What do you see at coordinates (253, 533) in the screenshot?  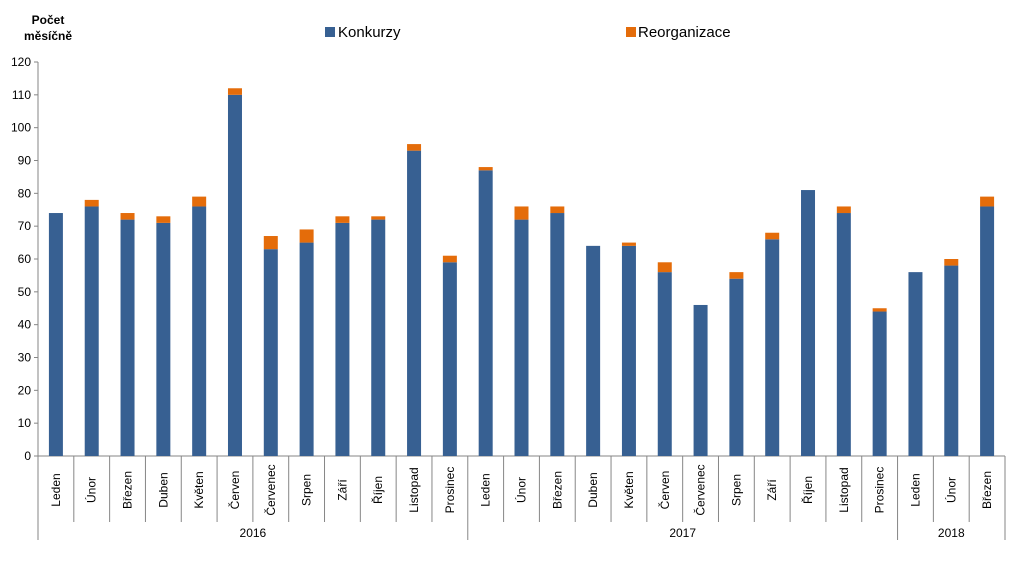 I see `x-group-label: 2016` at bounding box center [253, 533].